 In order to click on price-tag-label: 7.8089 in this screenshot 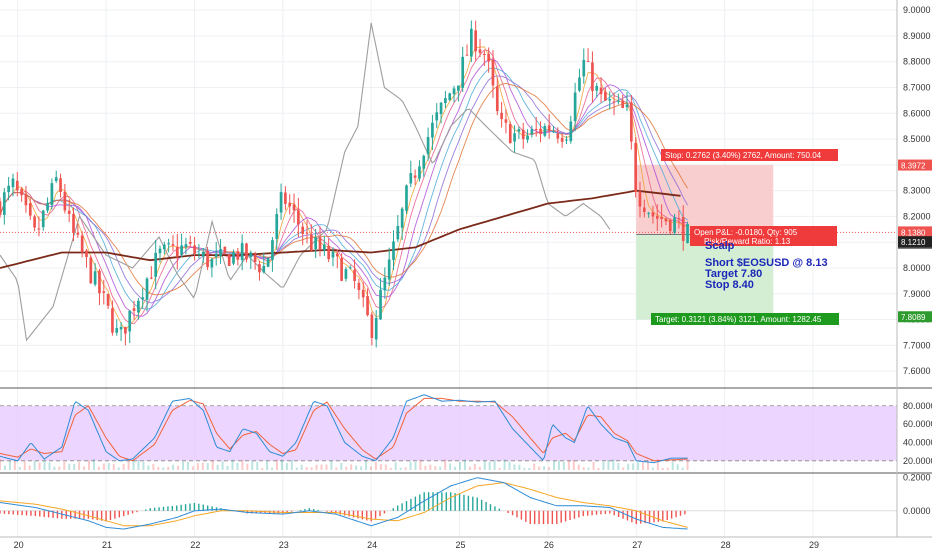, I will do `click(913, 317)`.